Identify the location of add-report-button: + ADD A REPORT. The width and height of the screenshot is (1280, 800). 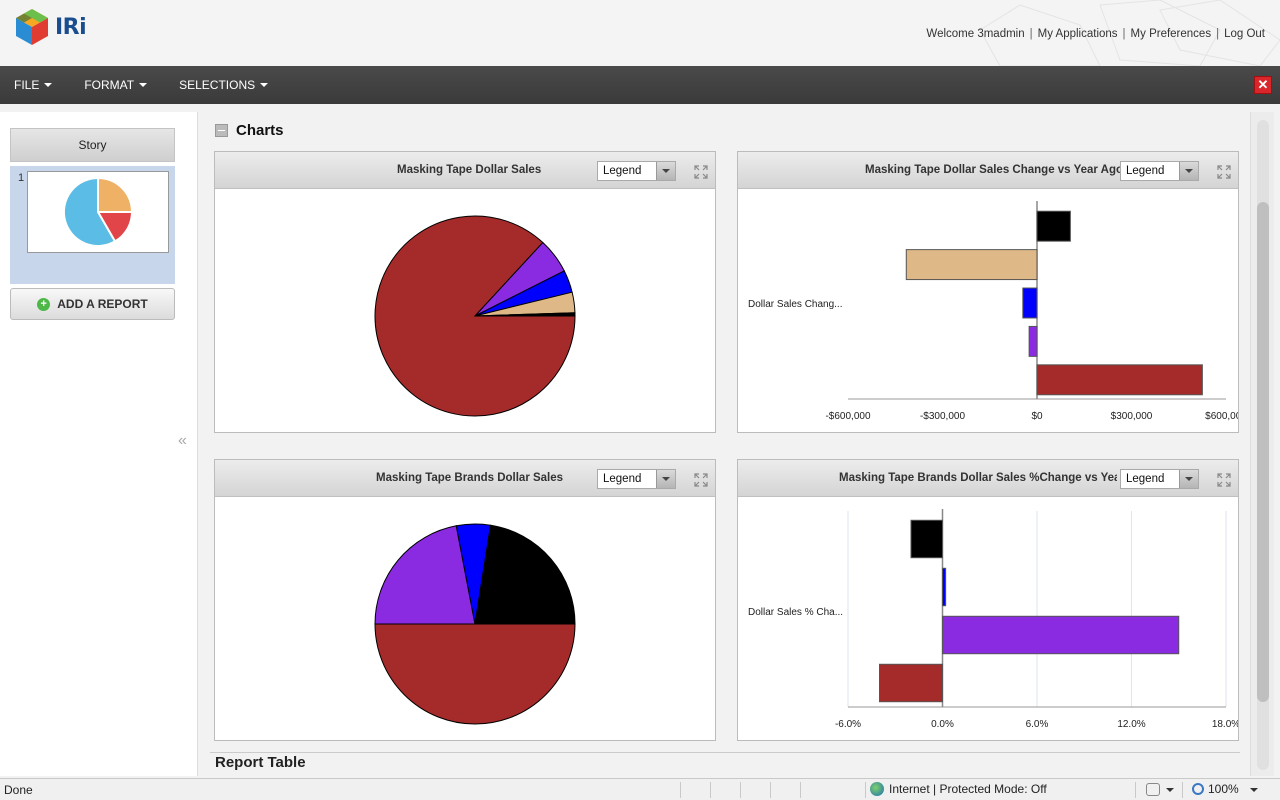
(92, 304).